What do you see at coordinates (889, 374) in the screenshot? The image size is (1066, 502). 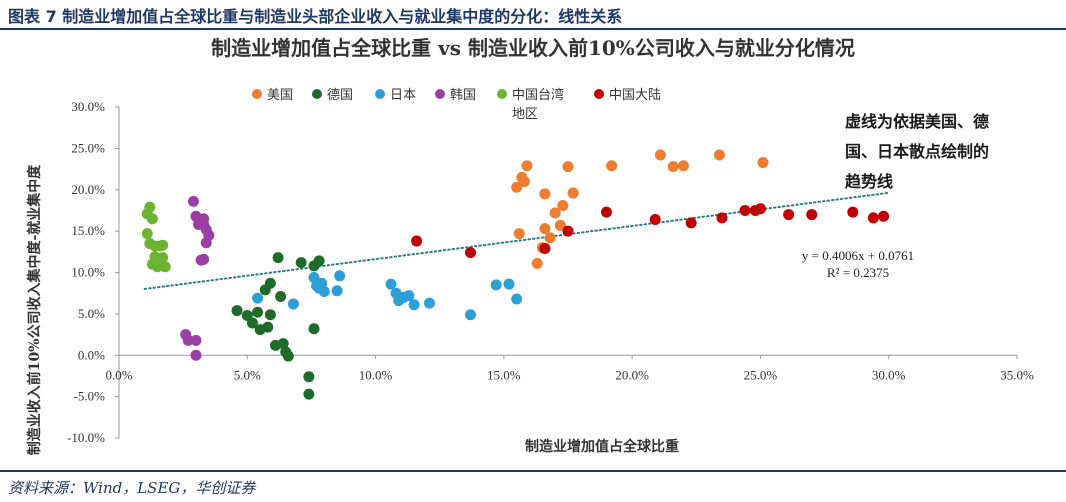 I see `x-tick-label: 30.0%` at bounding box center [889, 374].